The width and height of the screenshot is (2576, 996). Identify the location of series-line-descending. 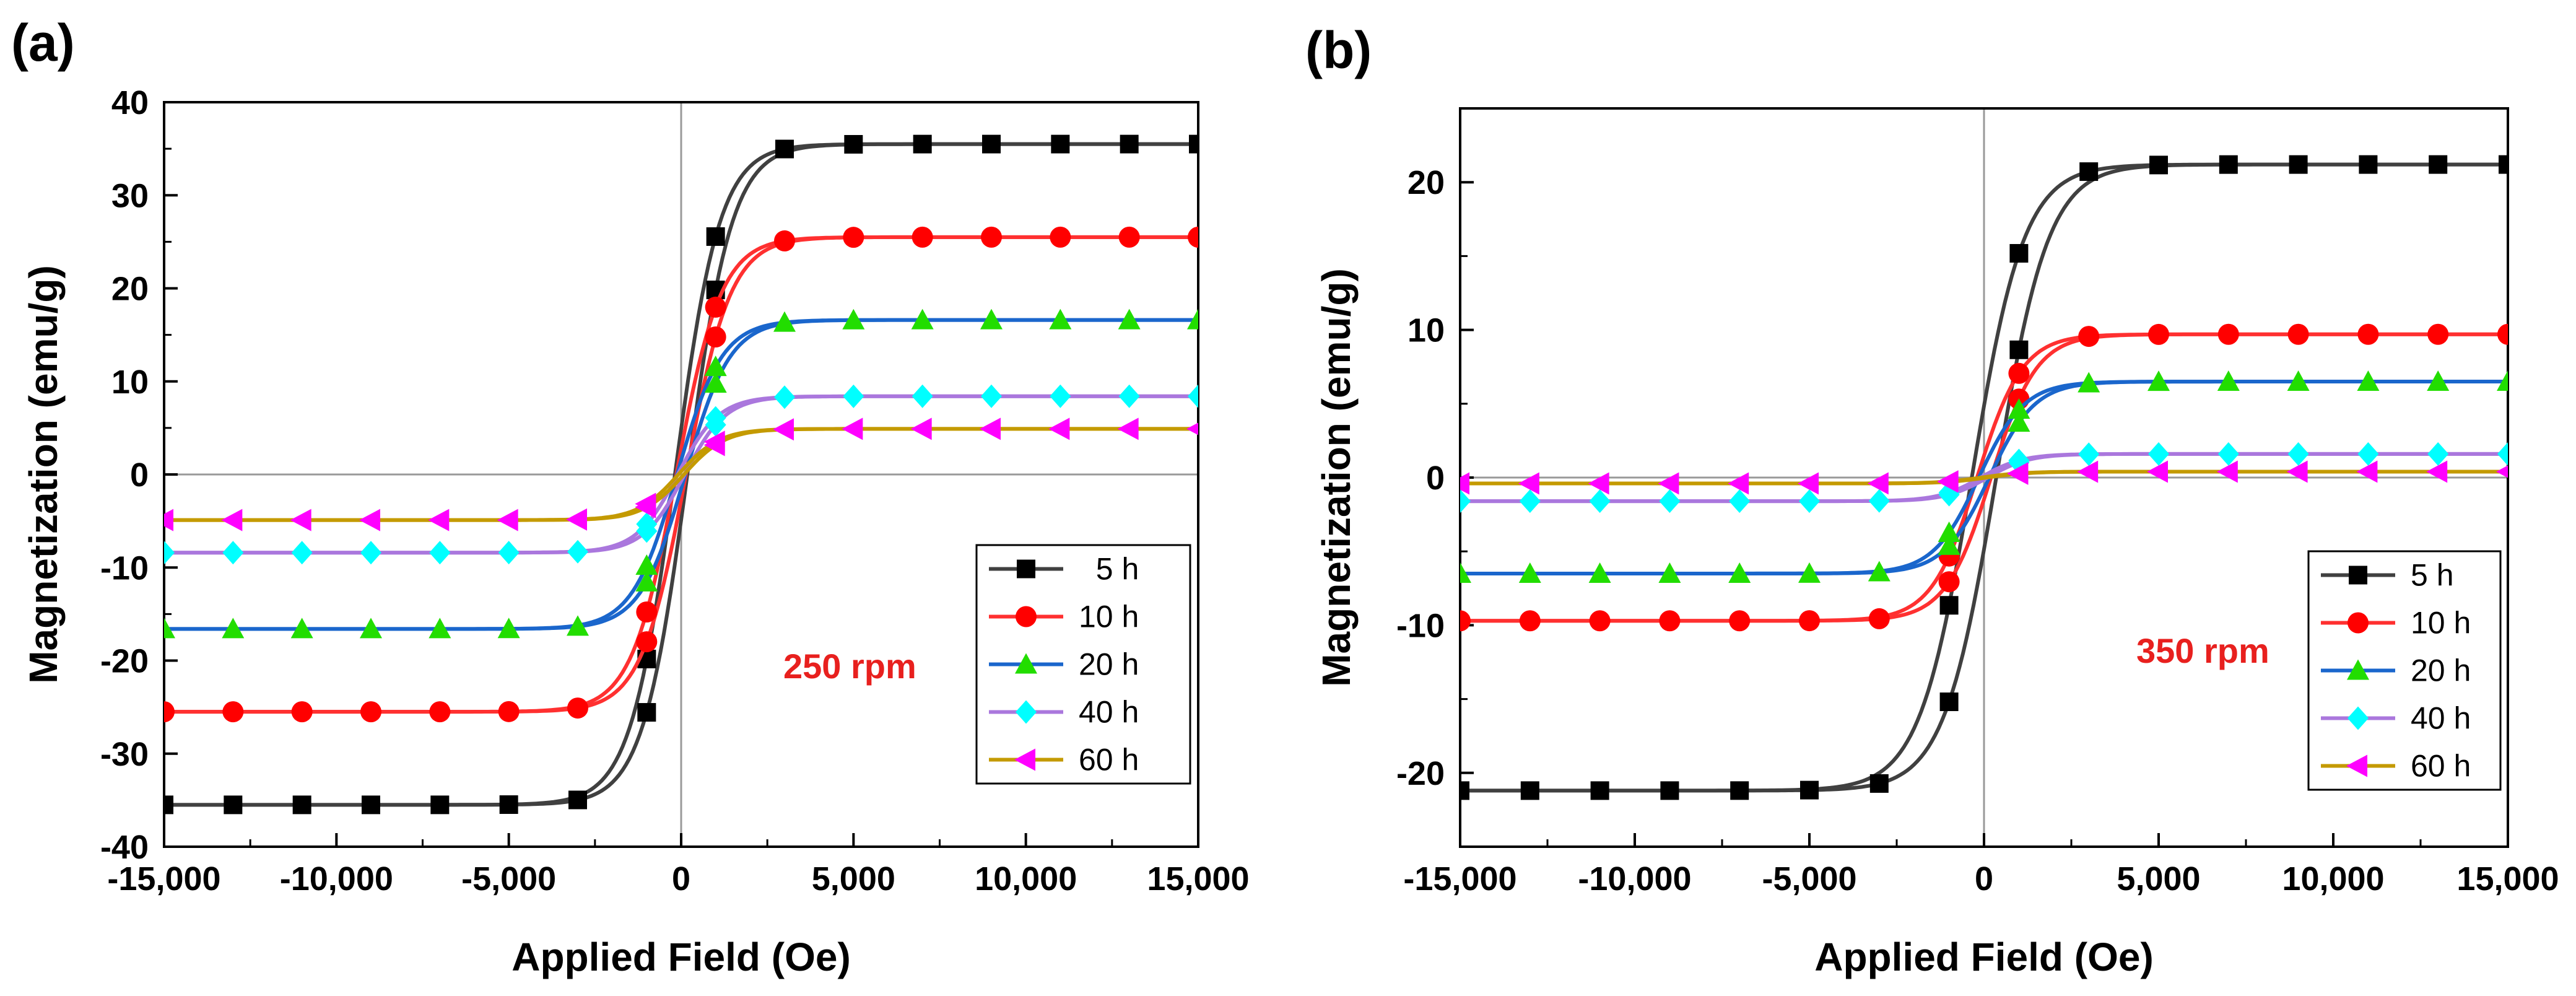
(681, 474).